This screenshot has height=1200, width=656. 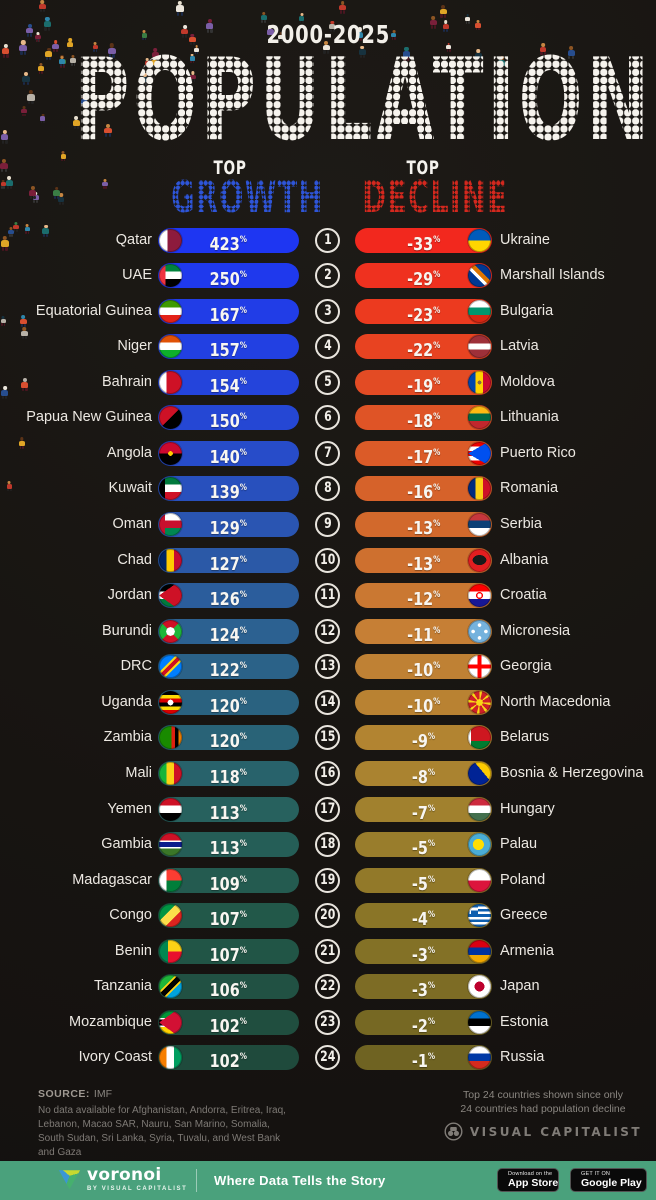 What do you see at coordinates (543, 1095) in the screenshot?
I see `right-footnote-line1: Top 24 countries shown since only` at bounding box center [543, 1095].